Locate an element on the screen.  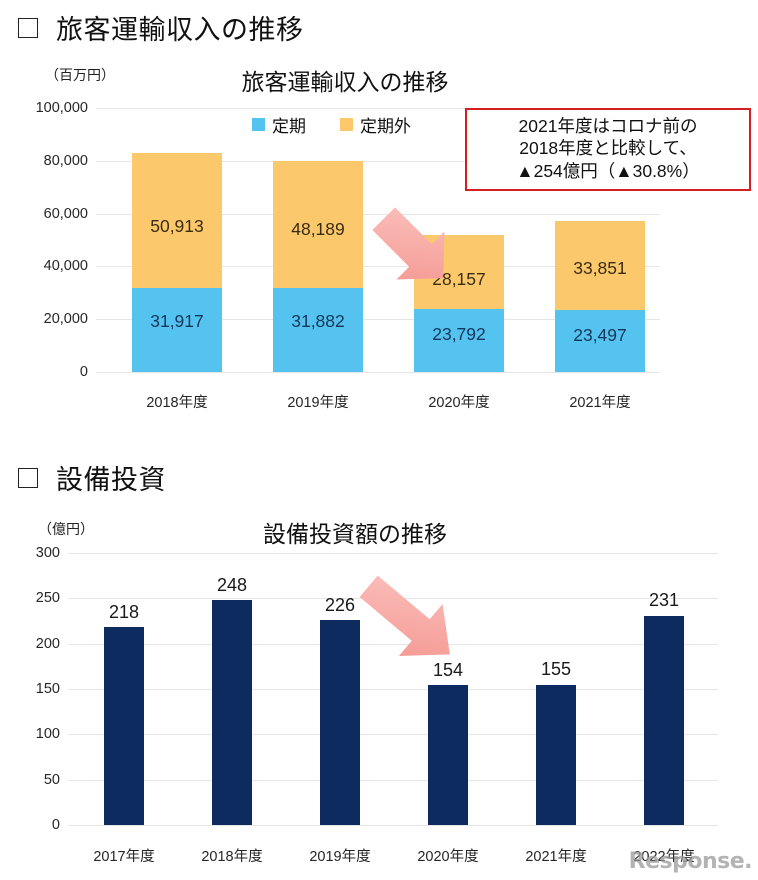
bar-2017 is located at coordinates (124, 726).